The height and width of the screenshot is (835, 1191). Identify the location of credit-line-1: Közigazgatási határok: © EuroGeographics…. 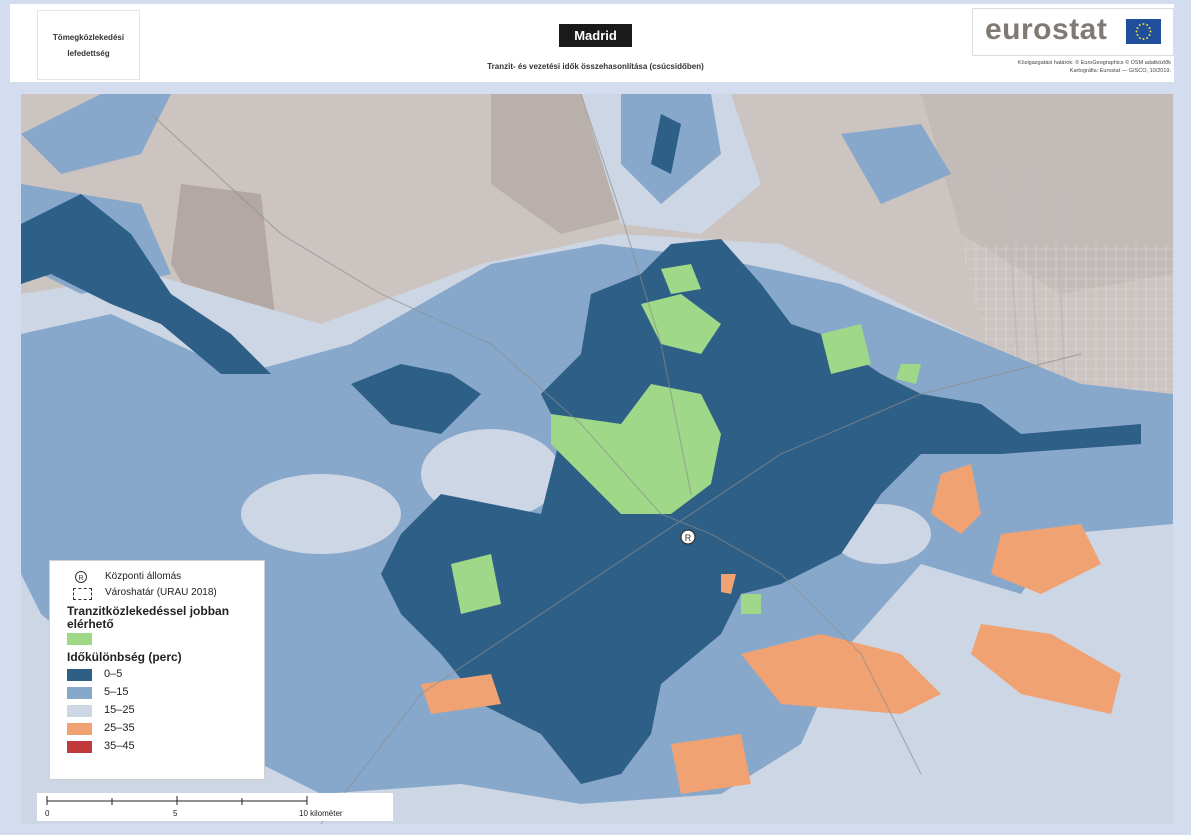
(1094, 63).